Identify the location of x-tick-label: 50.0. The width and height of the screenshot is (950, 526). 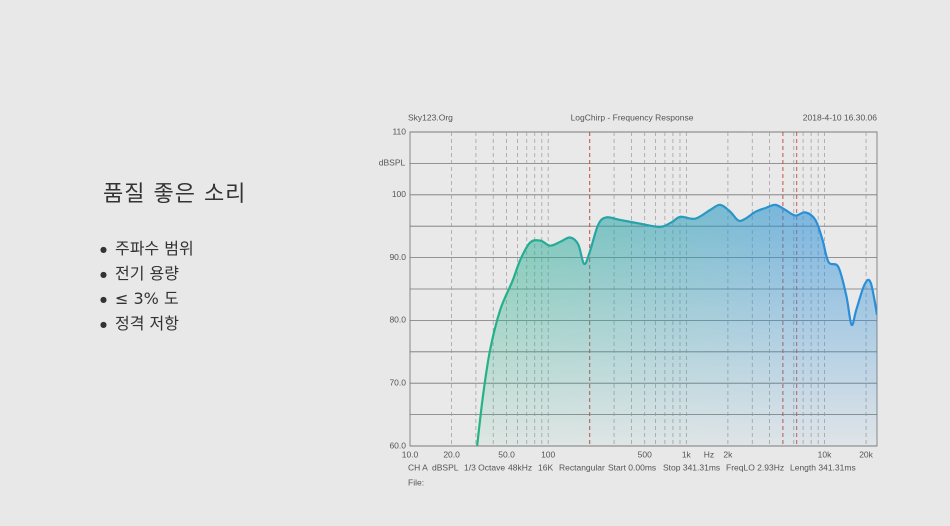
(506, 454).